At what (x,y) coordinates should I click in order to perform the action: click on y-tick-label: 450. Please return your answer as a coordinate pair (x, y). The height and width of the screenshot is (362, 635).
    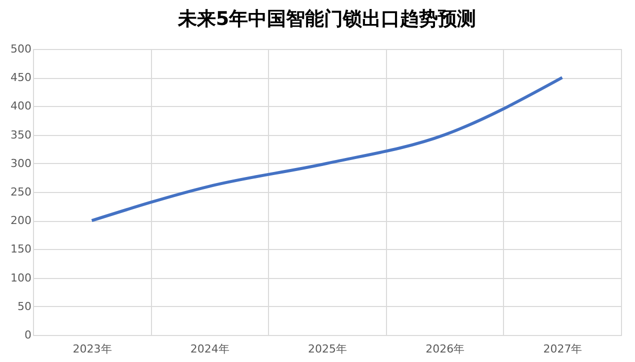
    Looking at the image, I should click on (21, 77).